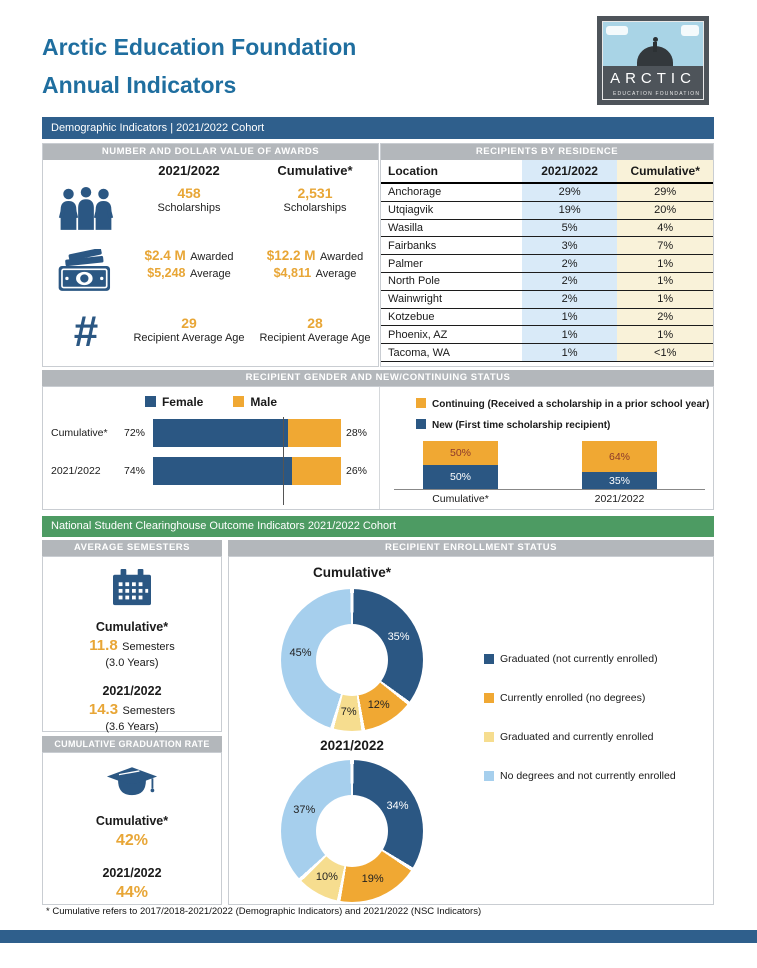 The height and width of the screenshot is (968, 757). What do you see at coordinates (134, 471) in the screenshot?
I see `female-value-label: 74%` at bounding box center [134, 471].